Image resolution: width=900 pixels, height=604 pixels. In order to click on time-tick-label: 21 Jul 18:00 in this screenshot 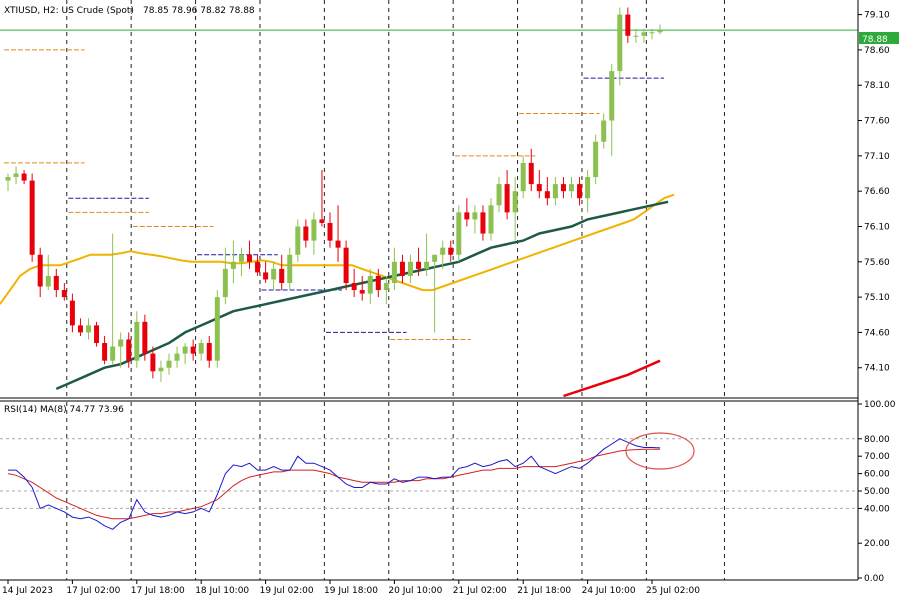, I will do `click(544, 591)`.